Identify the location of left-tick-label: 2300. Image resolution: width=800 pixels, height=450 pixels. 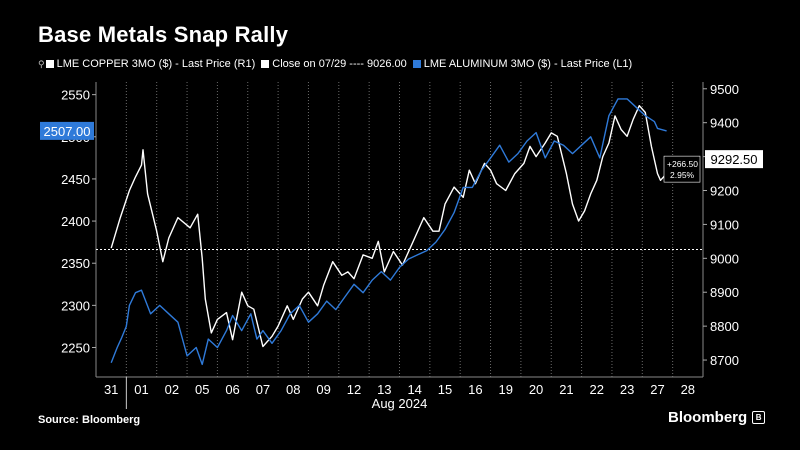
(75, 305).